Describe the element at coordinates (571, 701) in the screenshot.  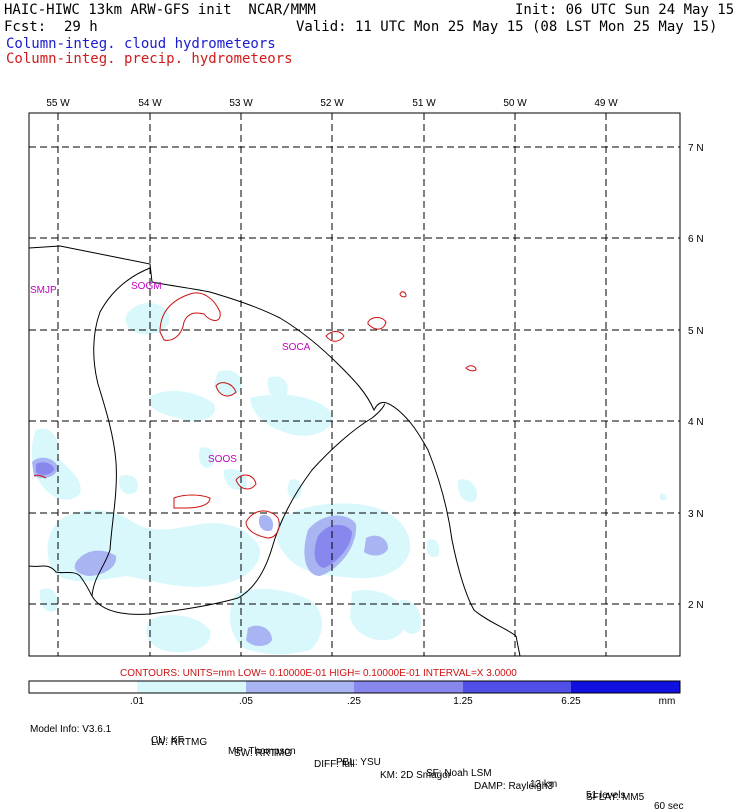
I see `color-bar-level: 6.25` at that location.